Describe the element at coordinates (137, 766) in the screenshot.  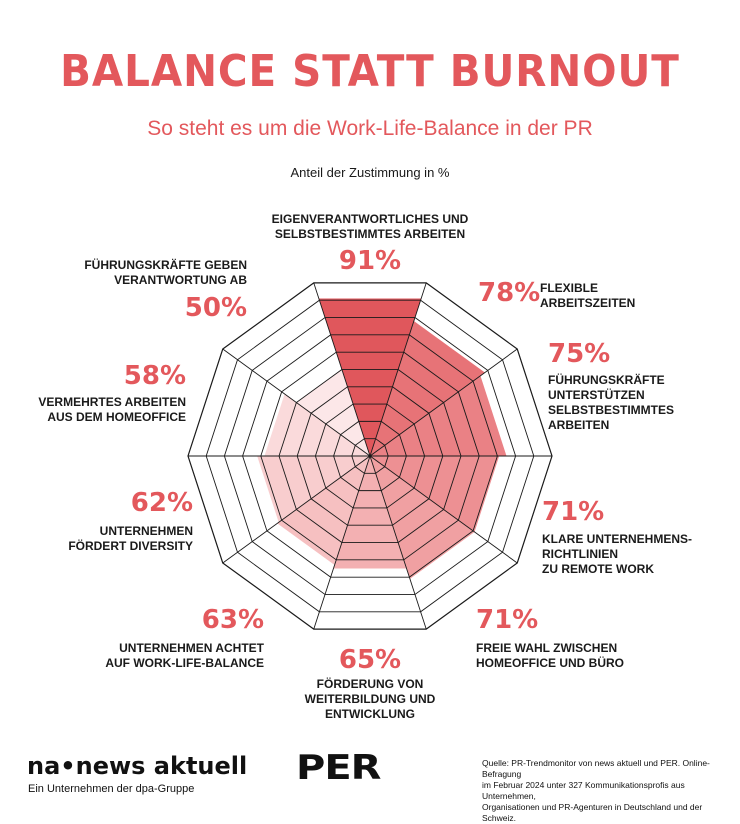
I see `news-aktuell-logo: na•news aktuell` at that location.